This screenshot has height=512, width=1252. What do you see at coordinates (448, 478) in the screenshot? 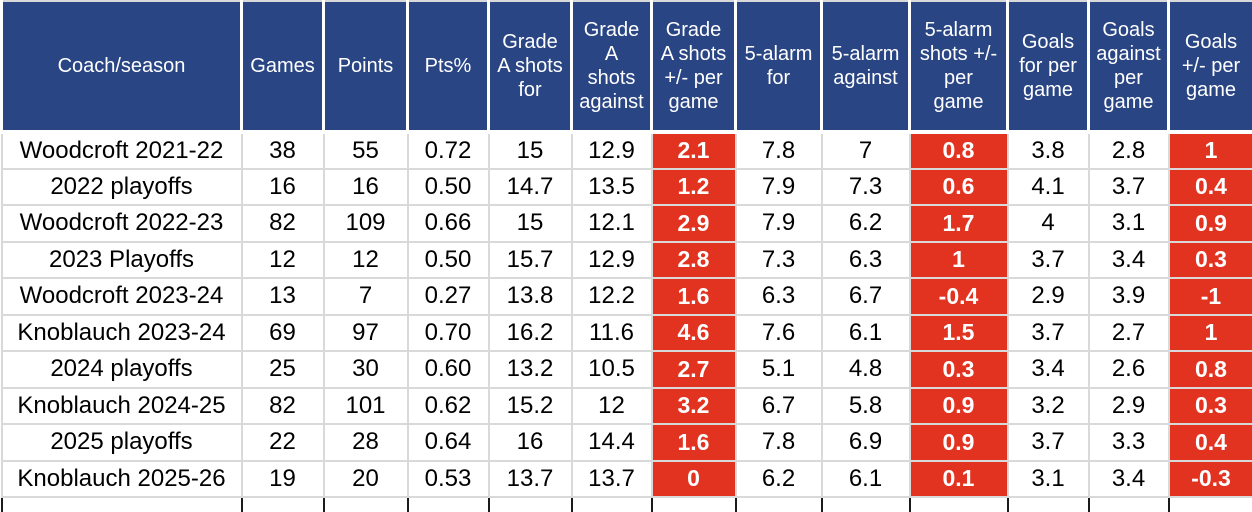
I see `value-cell: 0.53` at bounding box center [448, 478].